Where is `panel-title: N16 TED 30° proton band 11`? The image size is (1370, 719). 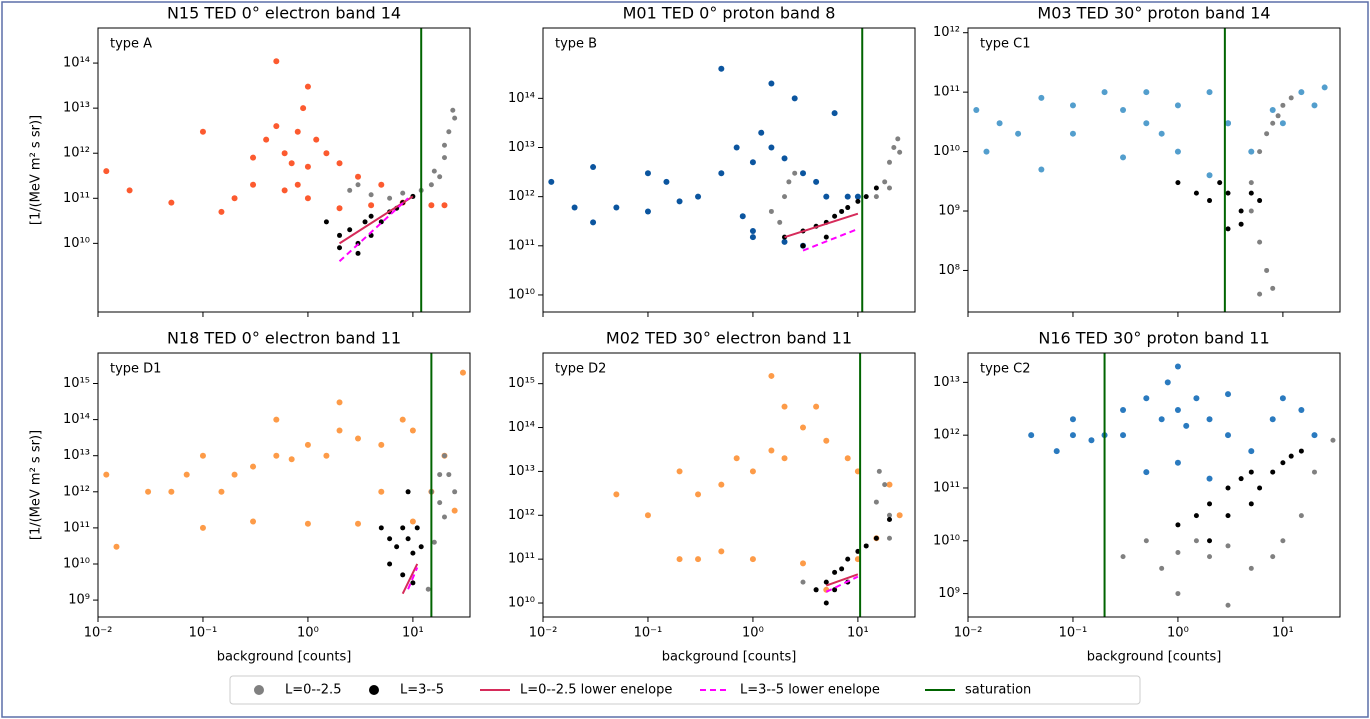 panel-title: N16 TED 30° proton band 11 is located at coordinates (1153, 338).